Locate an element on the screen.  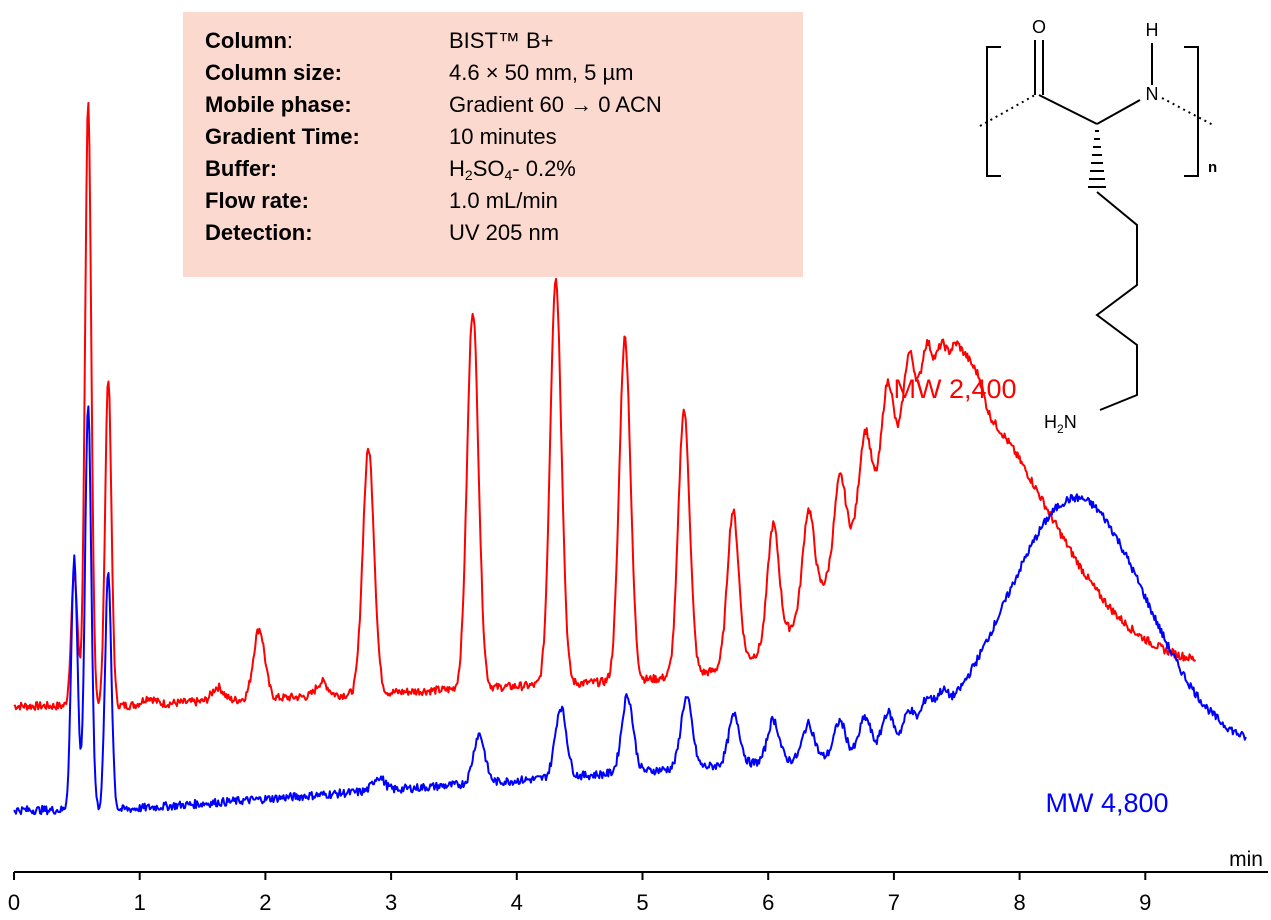
condition-row-mobile-phase: Mobile phase: Gradient 60 → 0 ACN is located at coordinates (500, 105).